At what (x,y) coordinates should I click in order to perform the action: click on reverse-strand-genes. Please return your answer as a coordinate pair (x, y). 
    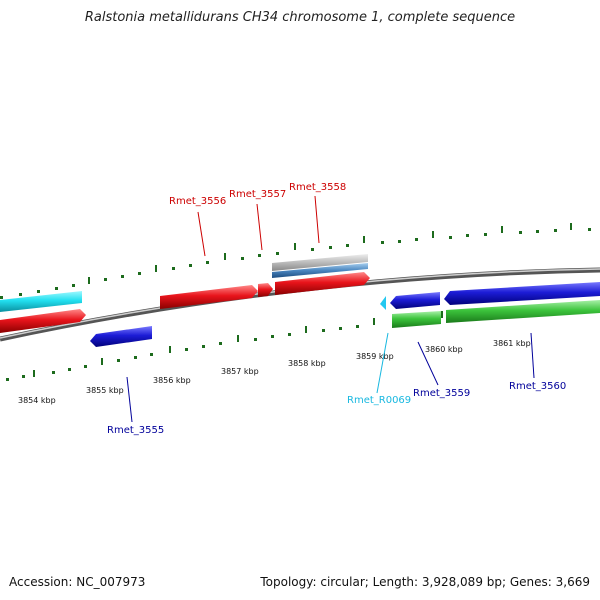
    Looking at the image, I should click on (345, 314).